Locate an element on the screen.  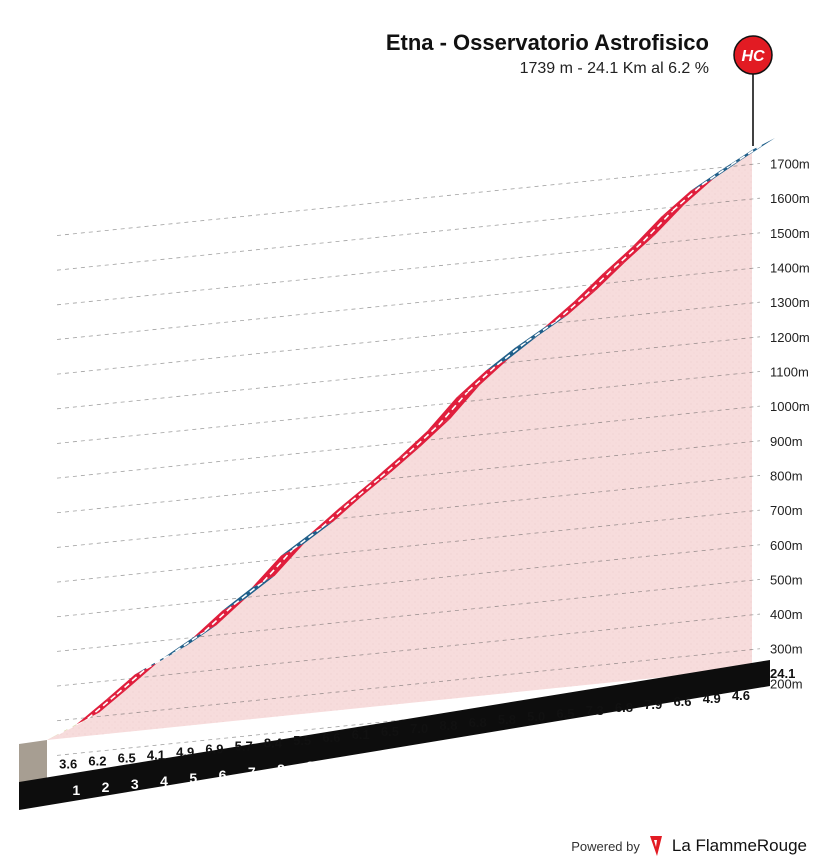
climb-title: Etna - Osservatorio Astrofisico is located at coordinates (547, 42).